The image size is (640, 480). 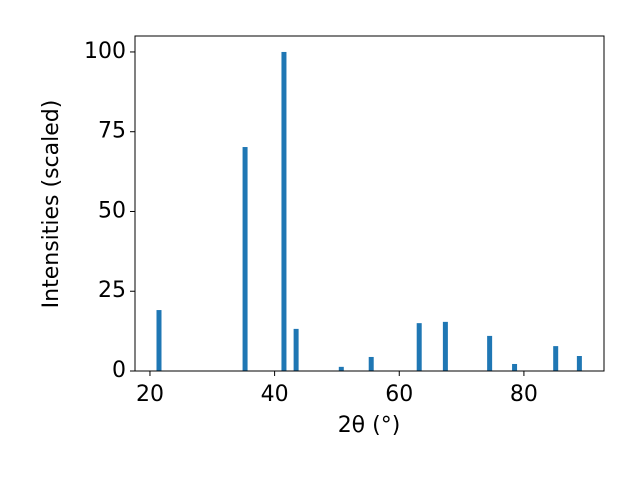 I want to click on y-tick-label: 75, so click(x=112, y=131).